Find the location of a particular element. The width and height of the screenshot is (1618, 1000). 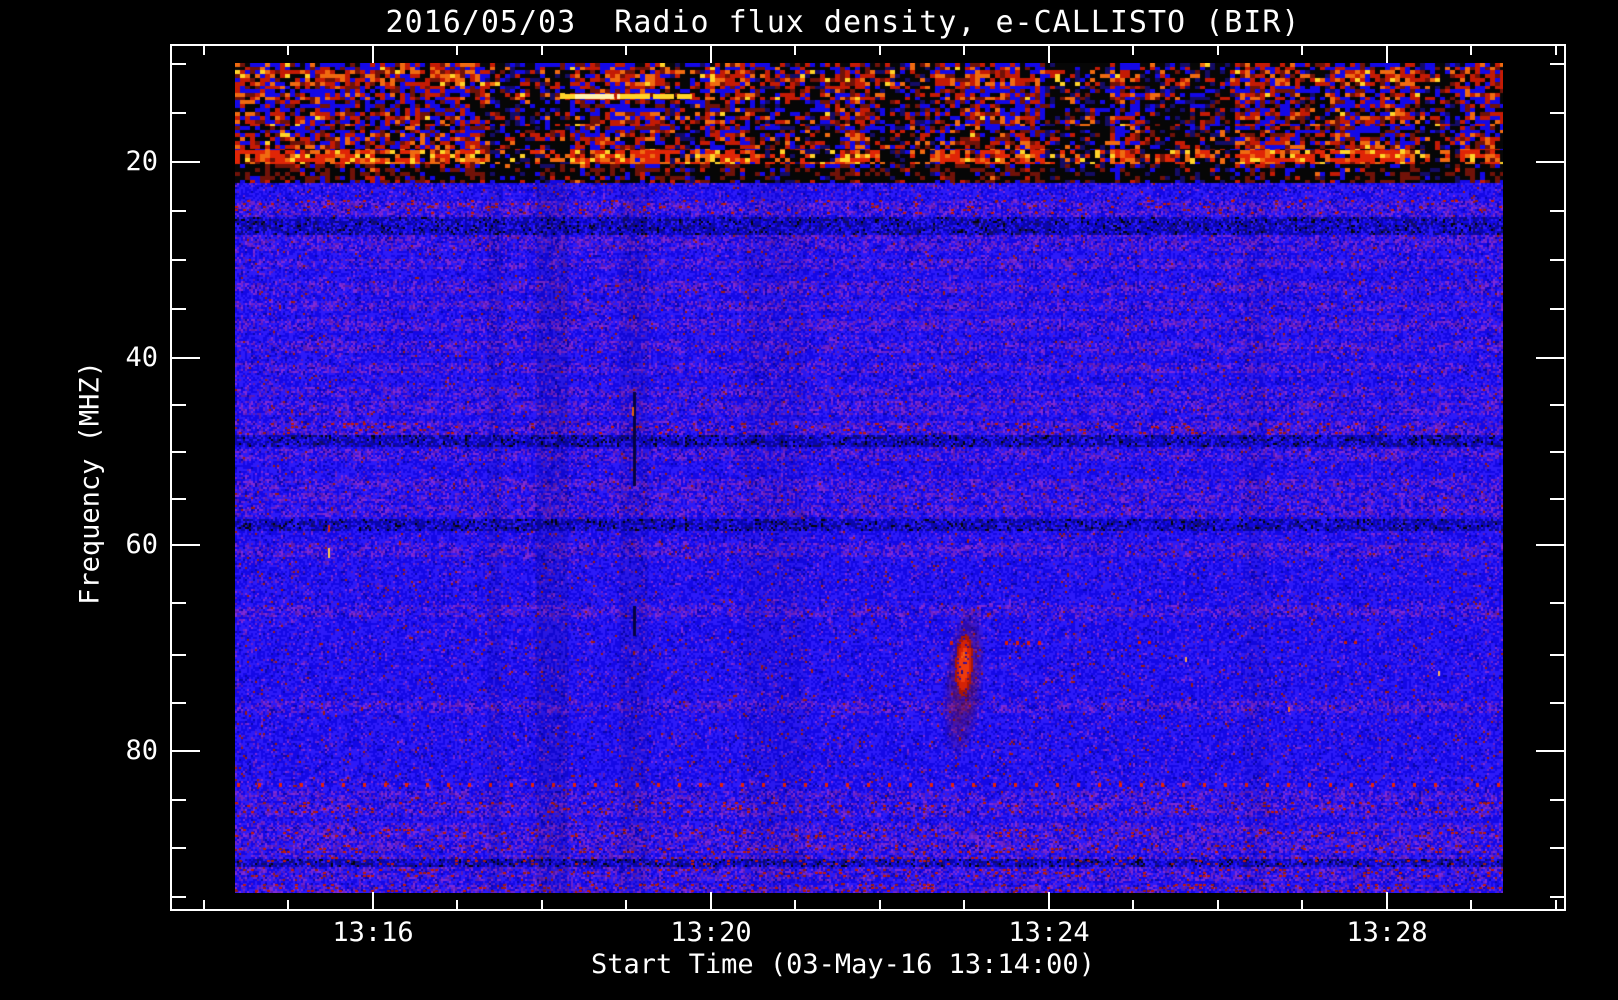

y-tick-label: 80 is located at coordinates (141, 750).